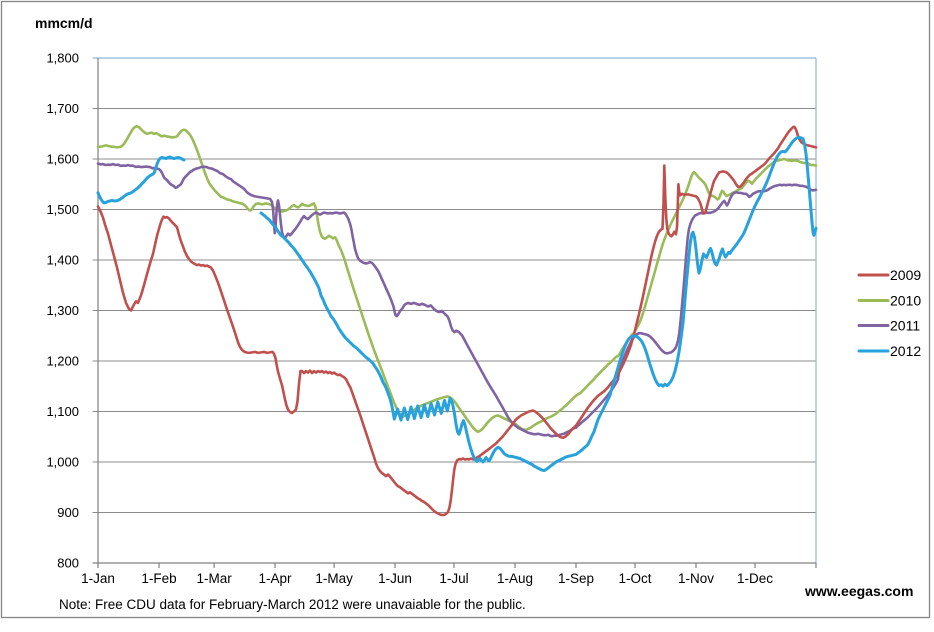 This screenshot has width=934, height=632. I want to click on svg-text: 2012, so click(905, 351).